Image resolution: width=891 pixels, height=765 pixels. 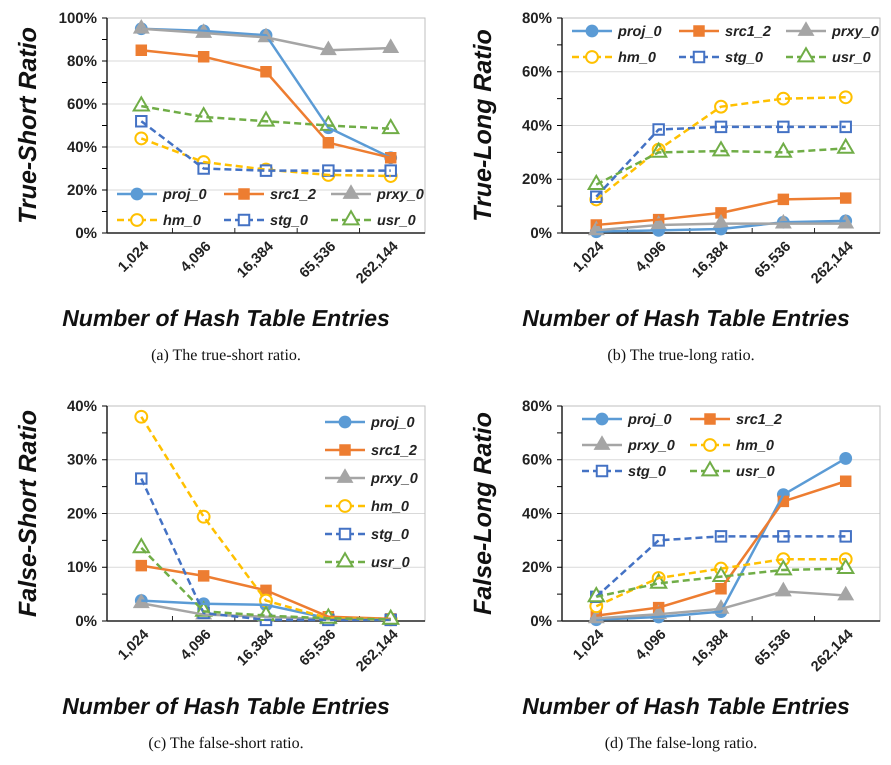 What do you see at coordinates (28, 513) in the screenshot?
I see `y-axis-title: False-Short Ratio` at bounding box center [28, 513].